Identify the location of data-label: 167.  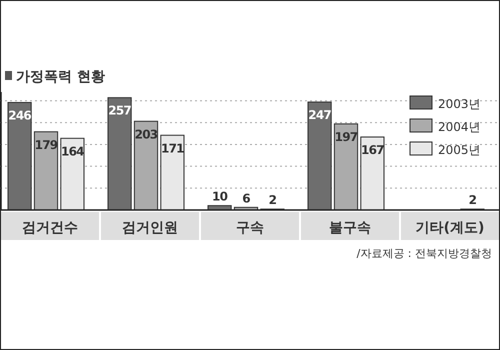
(372, 150).